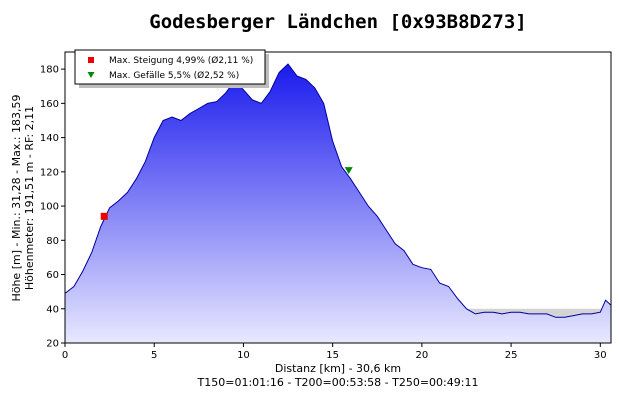 Image resolution: width=620 pixels, height=400 pixels. I want to click on legend-box, so click(170, 67).